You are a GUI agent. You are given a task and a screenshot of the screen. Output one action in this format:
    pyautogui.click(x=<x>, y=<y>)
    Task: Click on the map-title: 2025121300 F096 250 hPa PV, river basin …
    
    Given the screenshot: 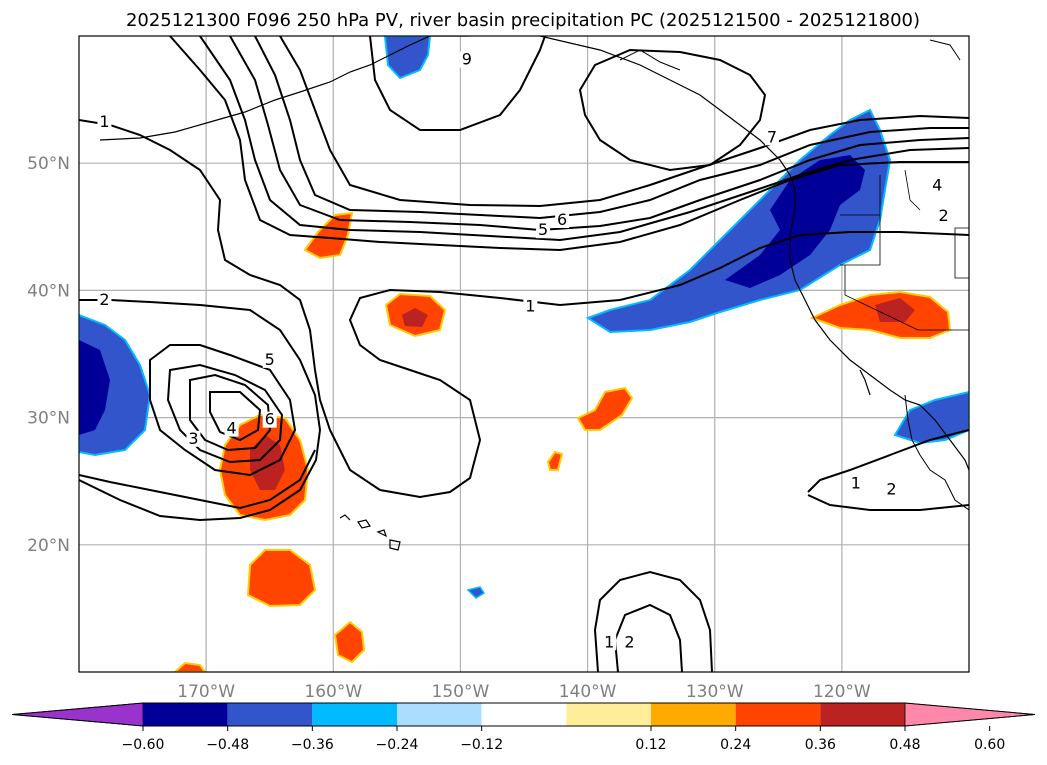 What is the action you would take?
    pyautogui.click(x=523, y=20)
    